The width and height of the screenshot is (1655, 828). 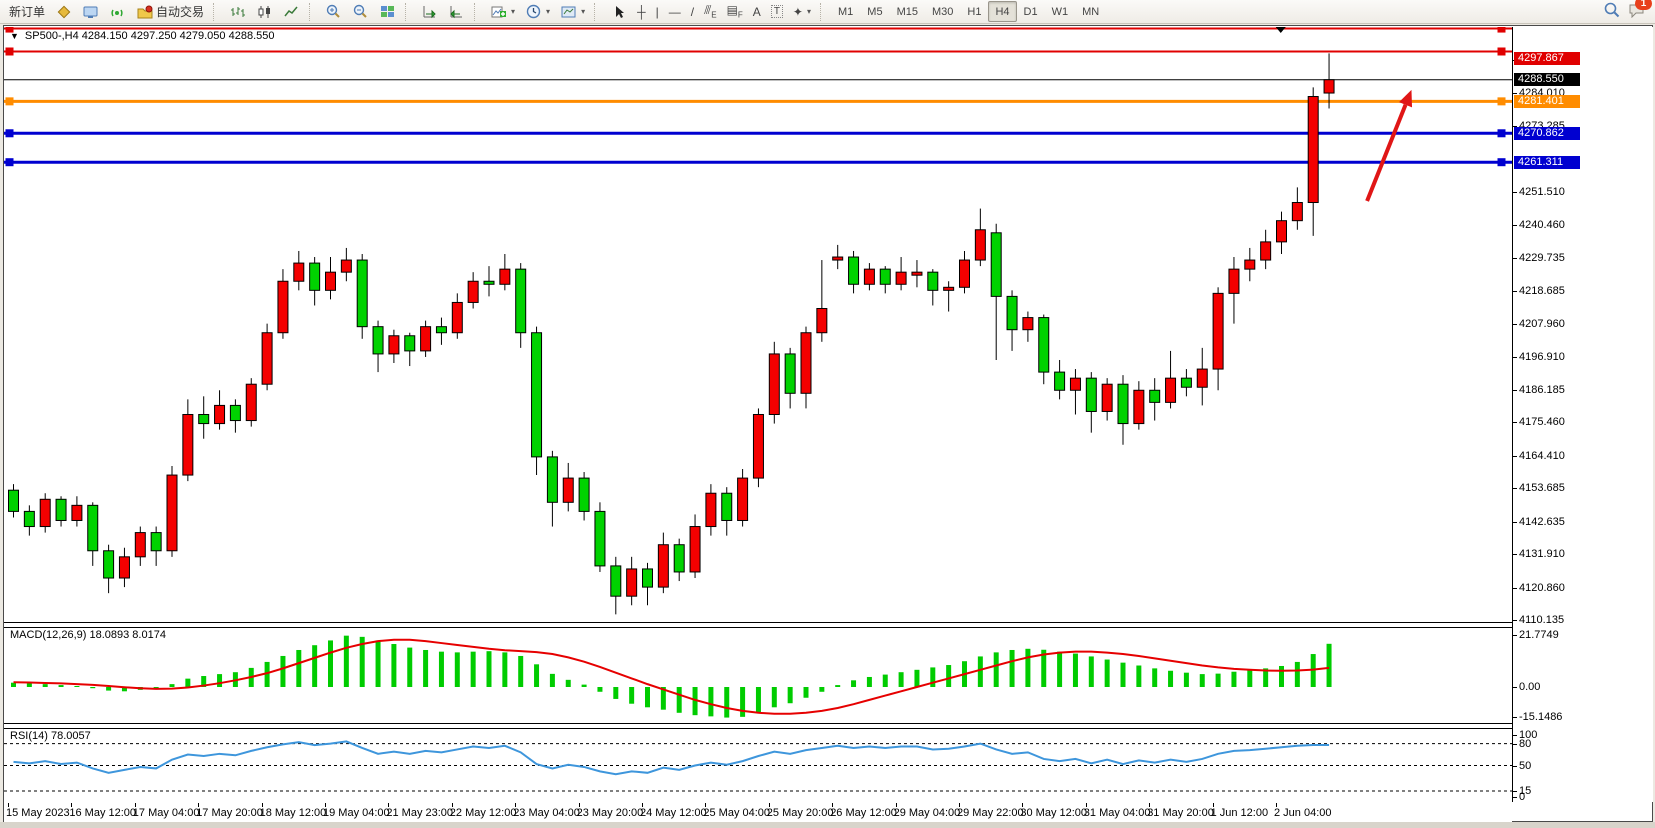 I want to click on timeframe-button-m15: M15, so click(x=907, y=11).